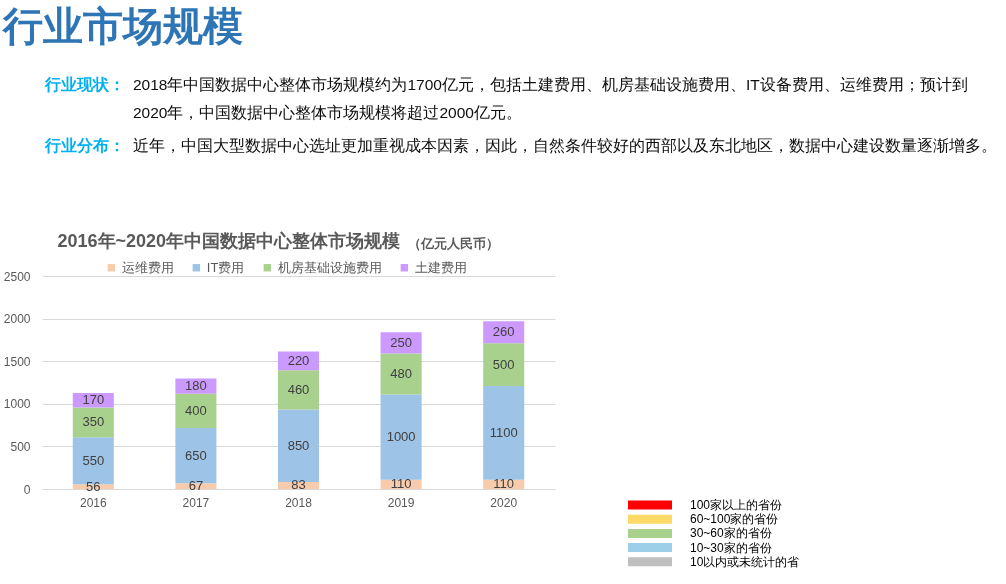 The height and width of the screenshot is (584, 1006). I want to click on data-label: 260, so click(503, 332).